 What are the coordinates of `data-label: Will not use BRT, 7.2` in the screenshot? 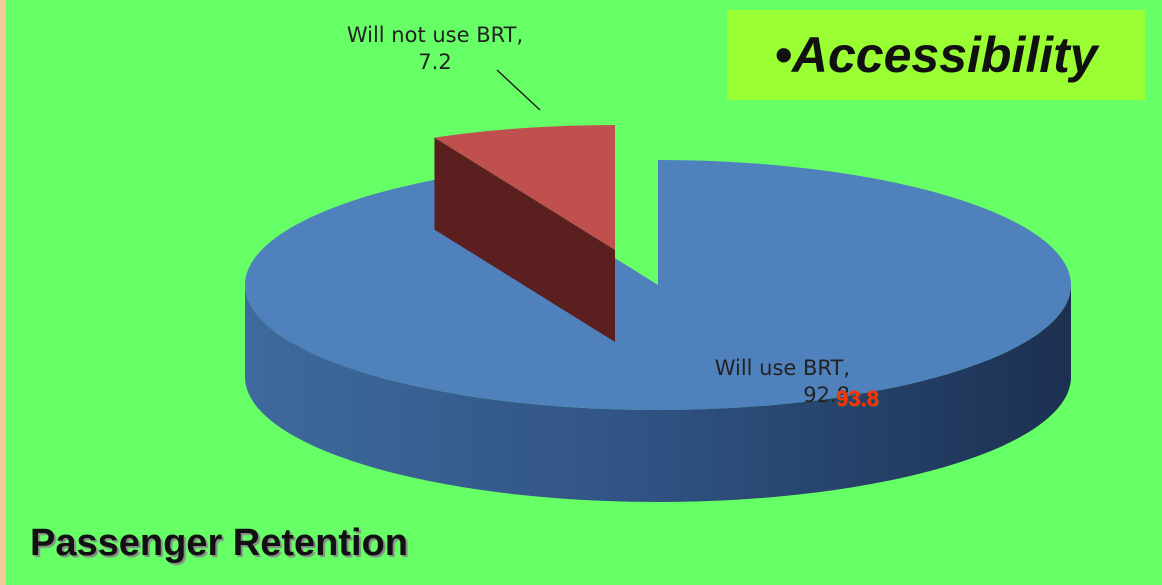 It's located at (435, 48).